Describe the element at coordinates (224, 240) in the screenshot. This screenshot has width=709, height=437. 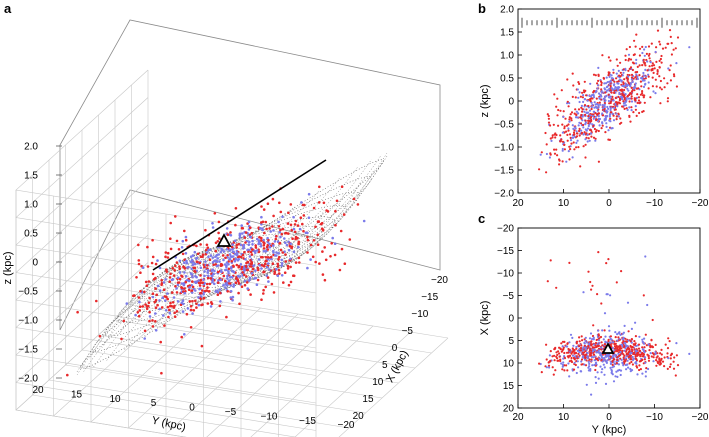
I see `sun-marker` at that location.